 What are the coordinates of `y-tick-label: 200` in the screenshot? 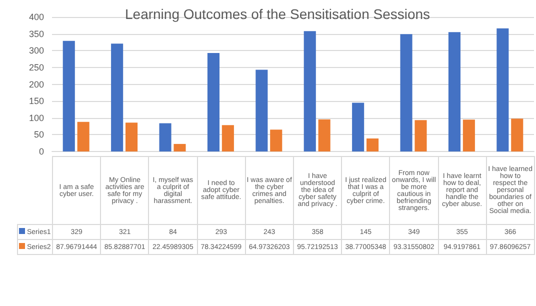 It's located at (36, 84).